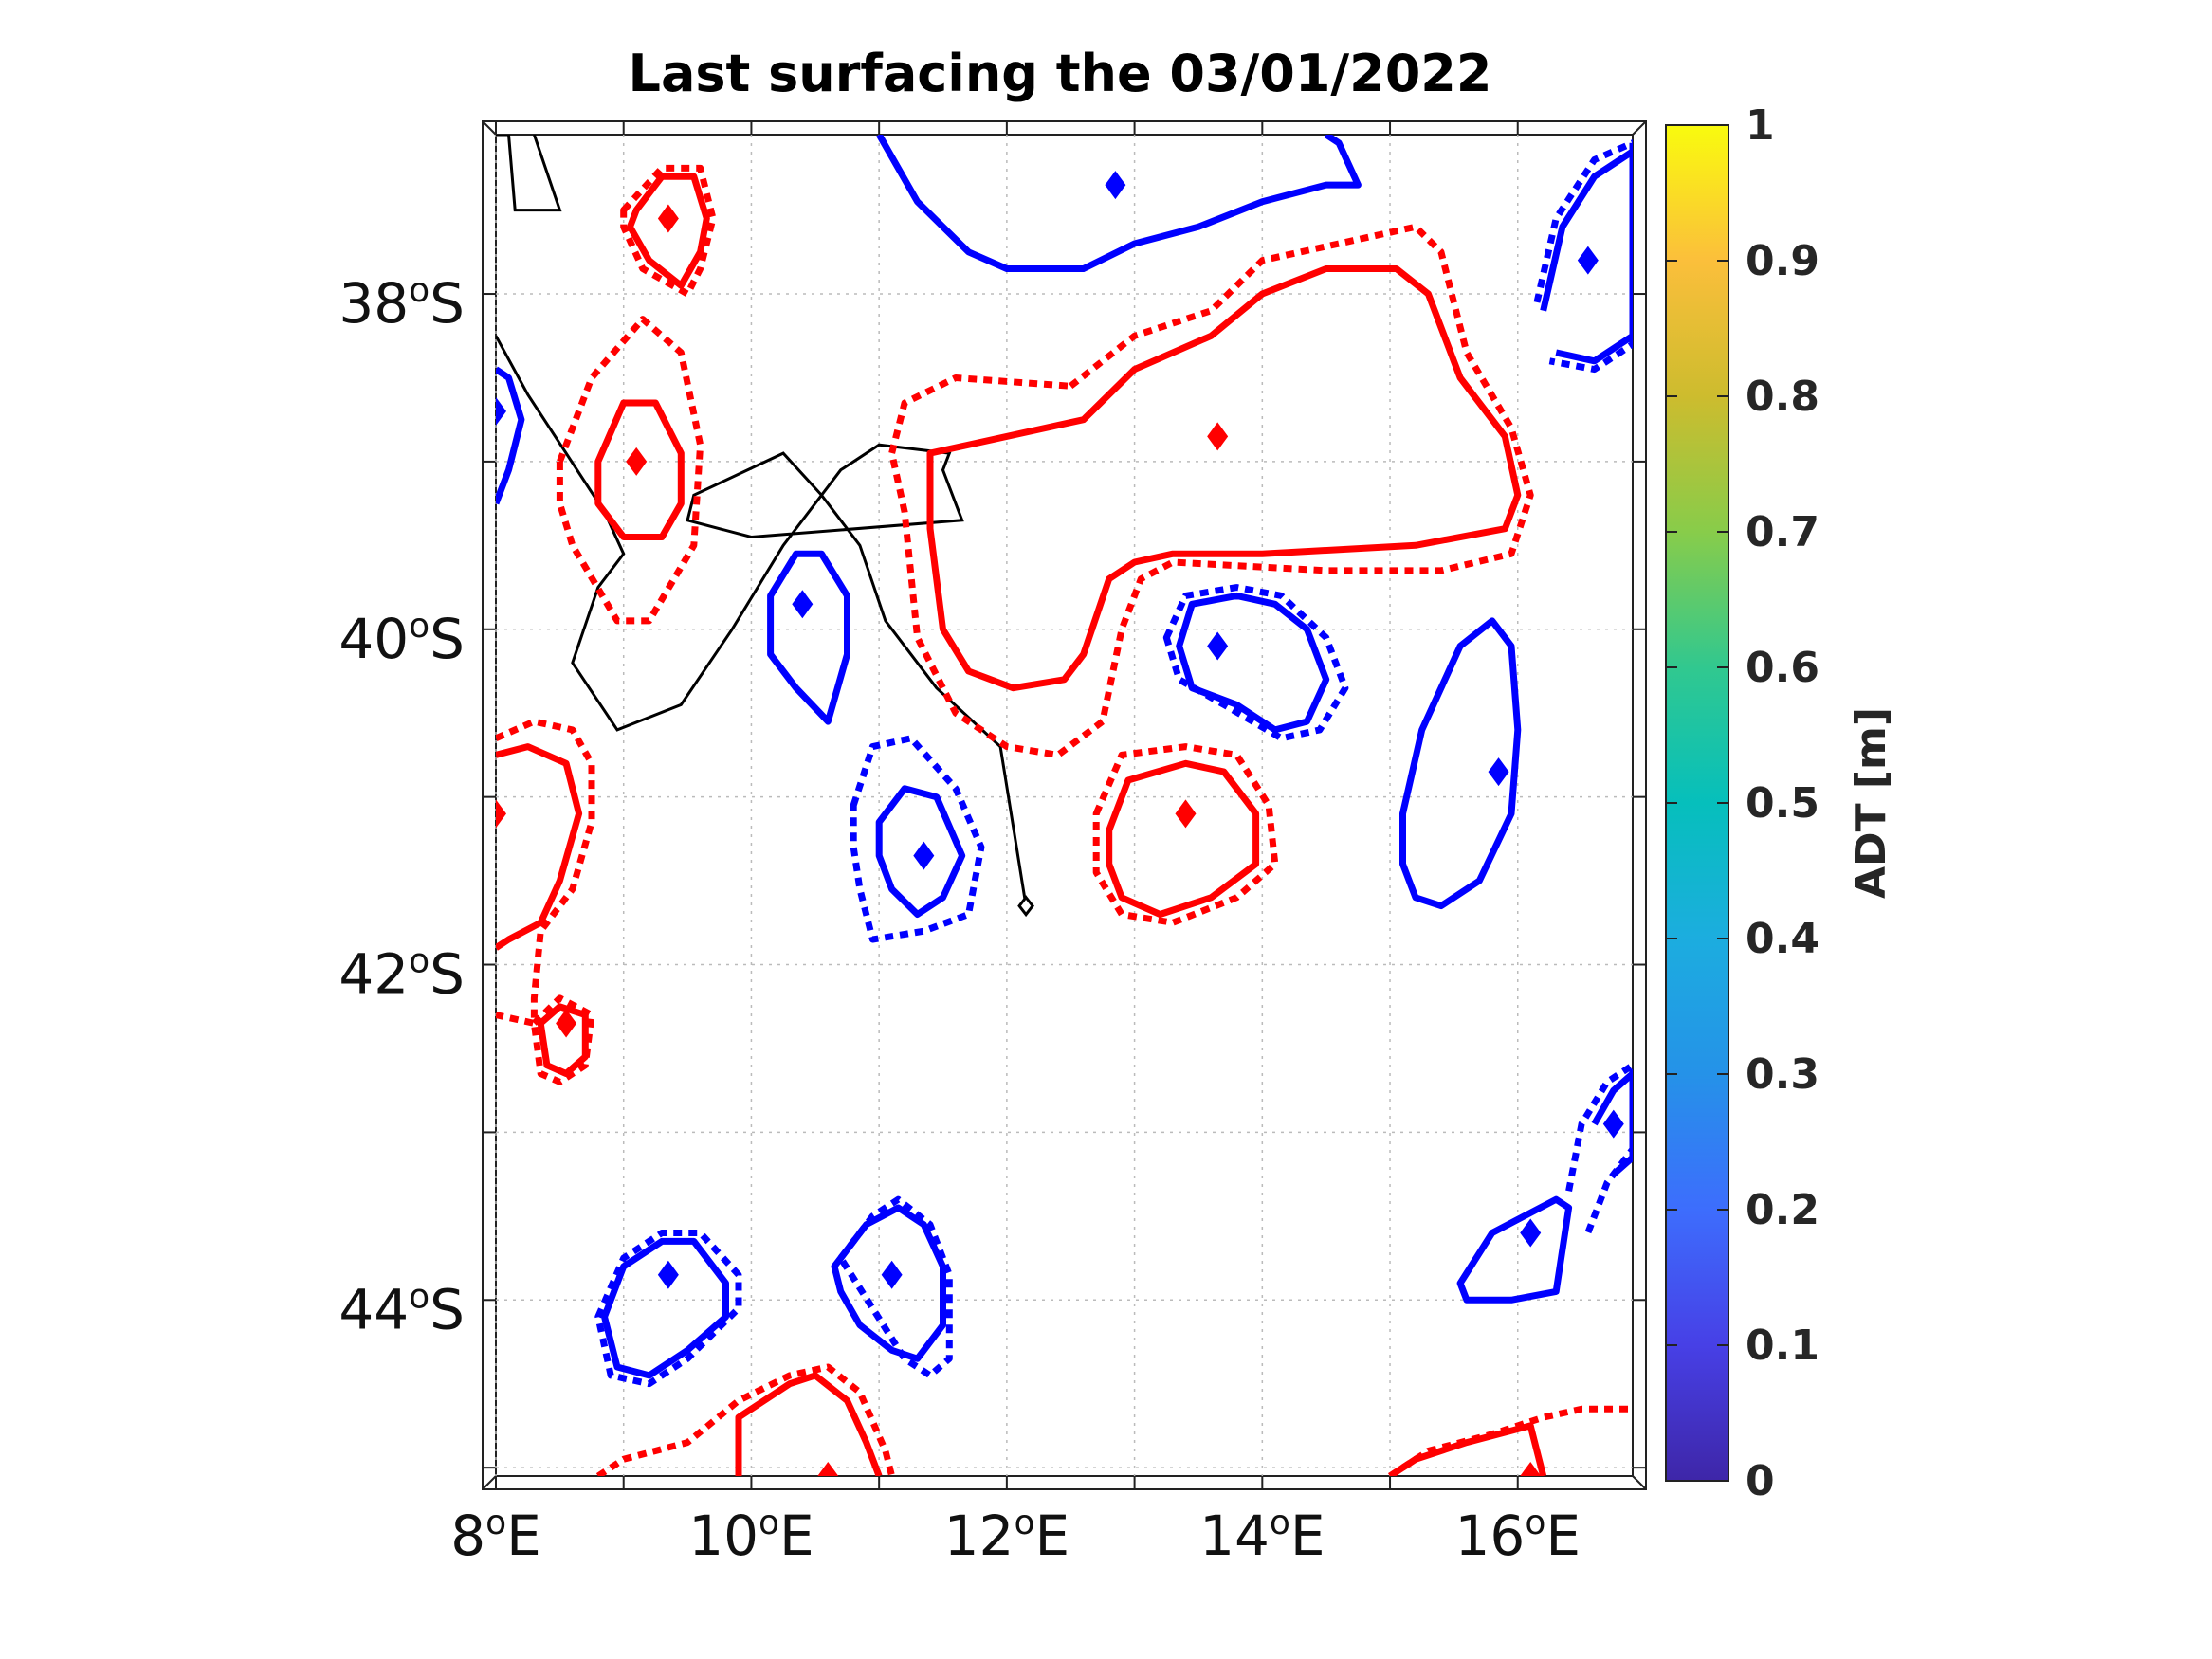 The width and height of the screenshot is (2212, 1659). What do you see at coordinates (1760, 125) in the screenshot?
I see `colorbar-tick-label: 1` at bounding box center [1760, 125].